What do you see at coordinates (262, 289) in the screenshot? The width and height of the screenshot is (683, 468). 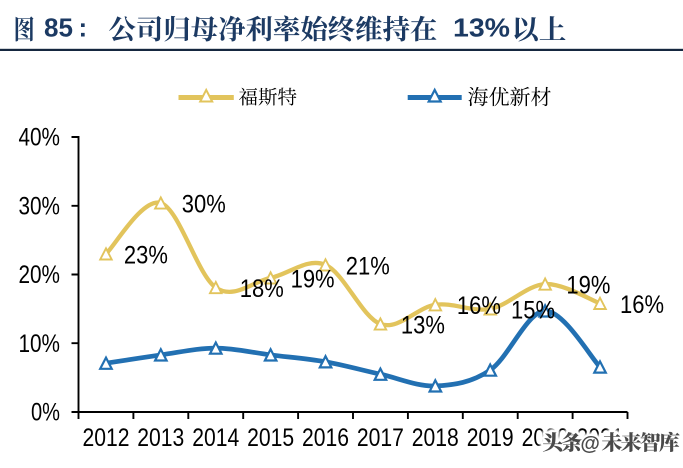 I see `svg-text: 18%` at bounding box center [262, 289].